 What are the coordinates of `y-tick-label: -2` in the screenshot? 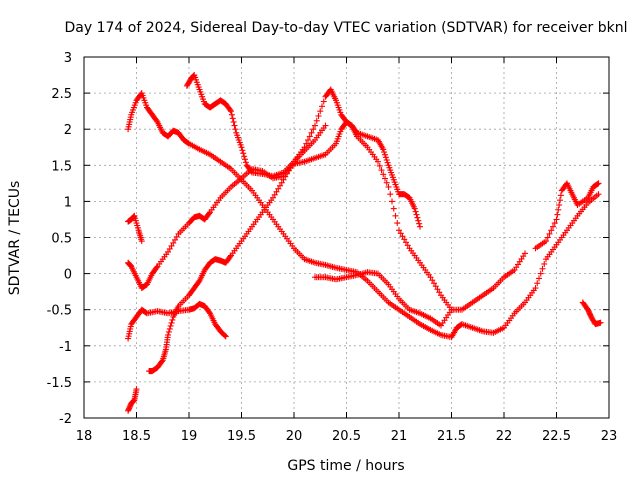 It's located at (65, 419).